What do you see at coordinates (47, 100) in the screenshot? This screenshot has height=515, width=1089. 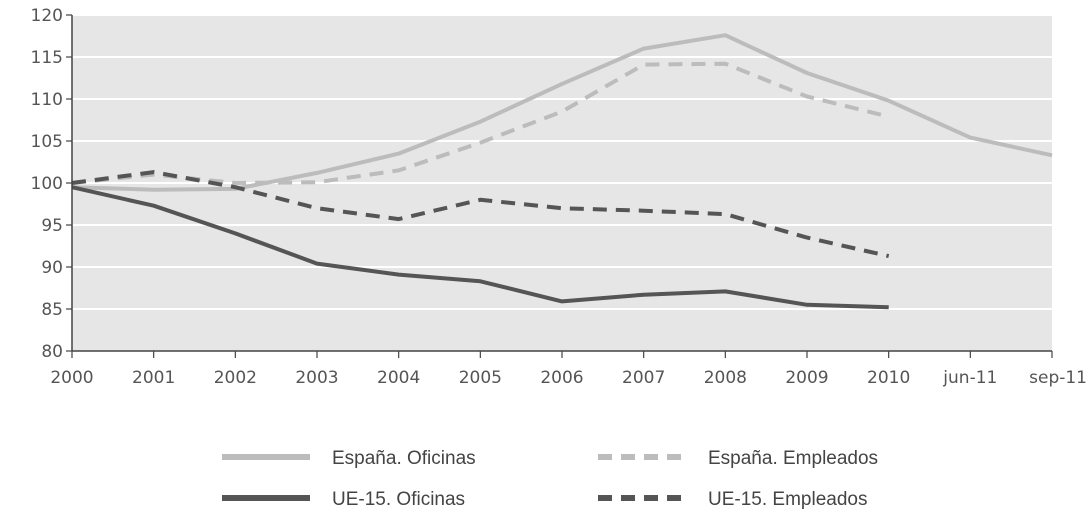 I see `y-tick-label: 110` at bounding box center [47, 100].